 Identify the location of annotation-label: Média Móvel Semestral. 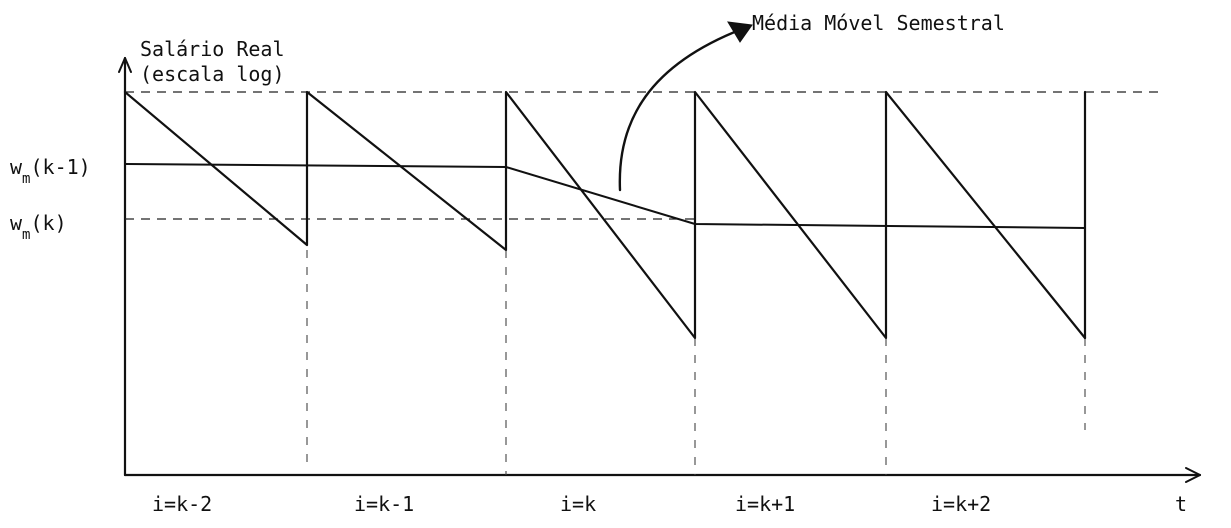
(878, 23).